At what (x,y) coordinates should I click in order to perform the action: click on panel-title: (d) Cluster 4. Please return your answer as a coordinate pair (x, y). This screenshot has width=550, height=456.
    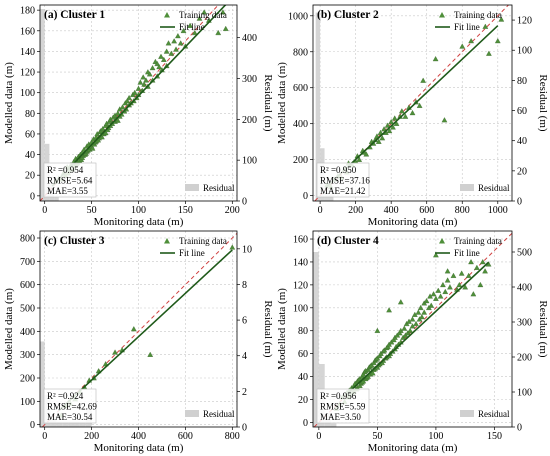
    Looking at the image, I should click on (348, 241).